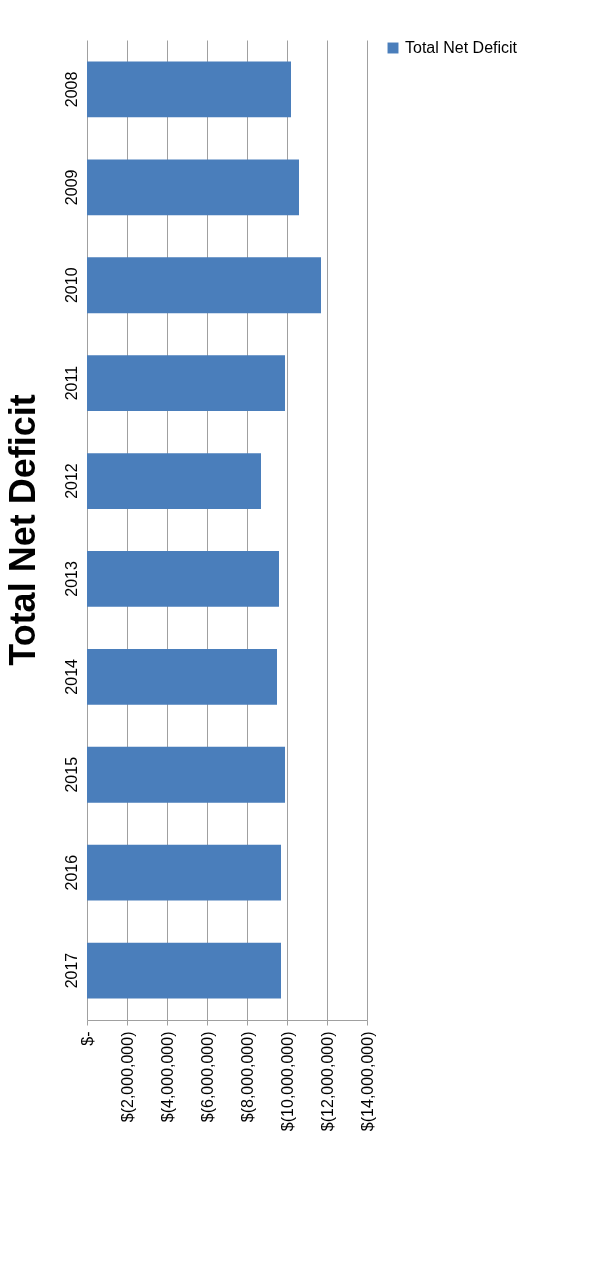  Describe the element at coordinates (327, 1081) in the screenshot. I see `x-tick-label: $(12,000,000)` at that location.